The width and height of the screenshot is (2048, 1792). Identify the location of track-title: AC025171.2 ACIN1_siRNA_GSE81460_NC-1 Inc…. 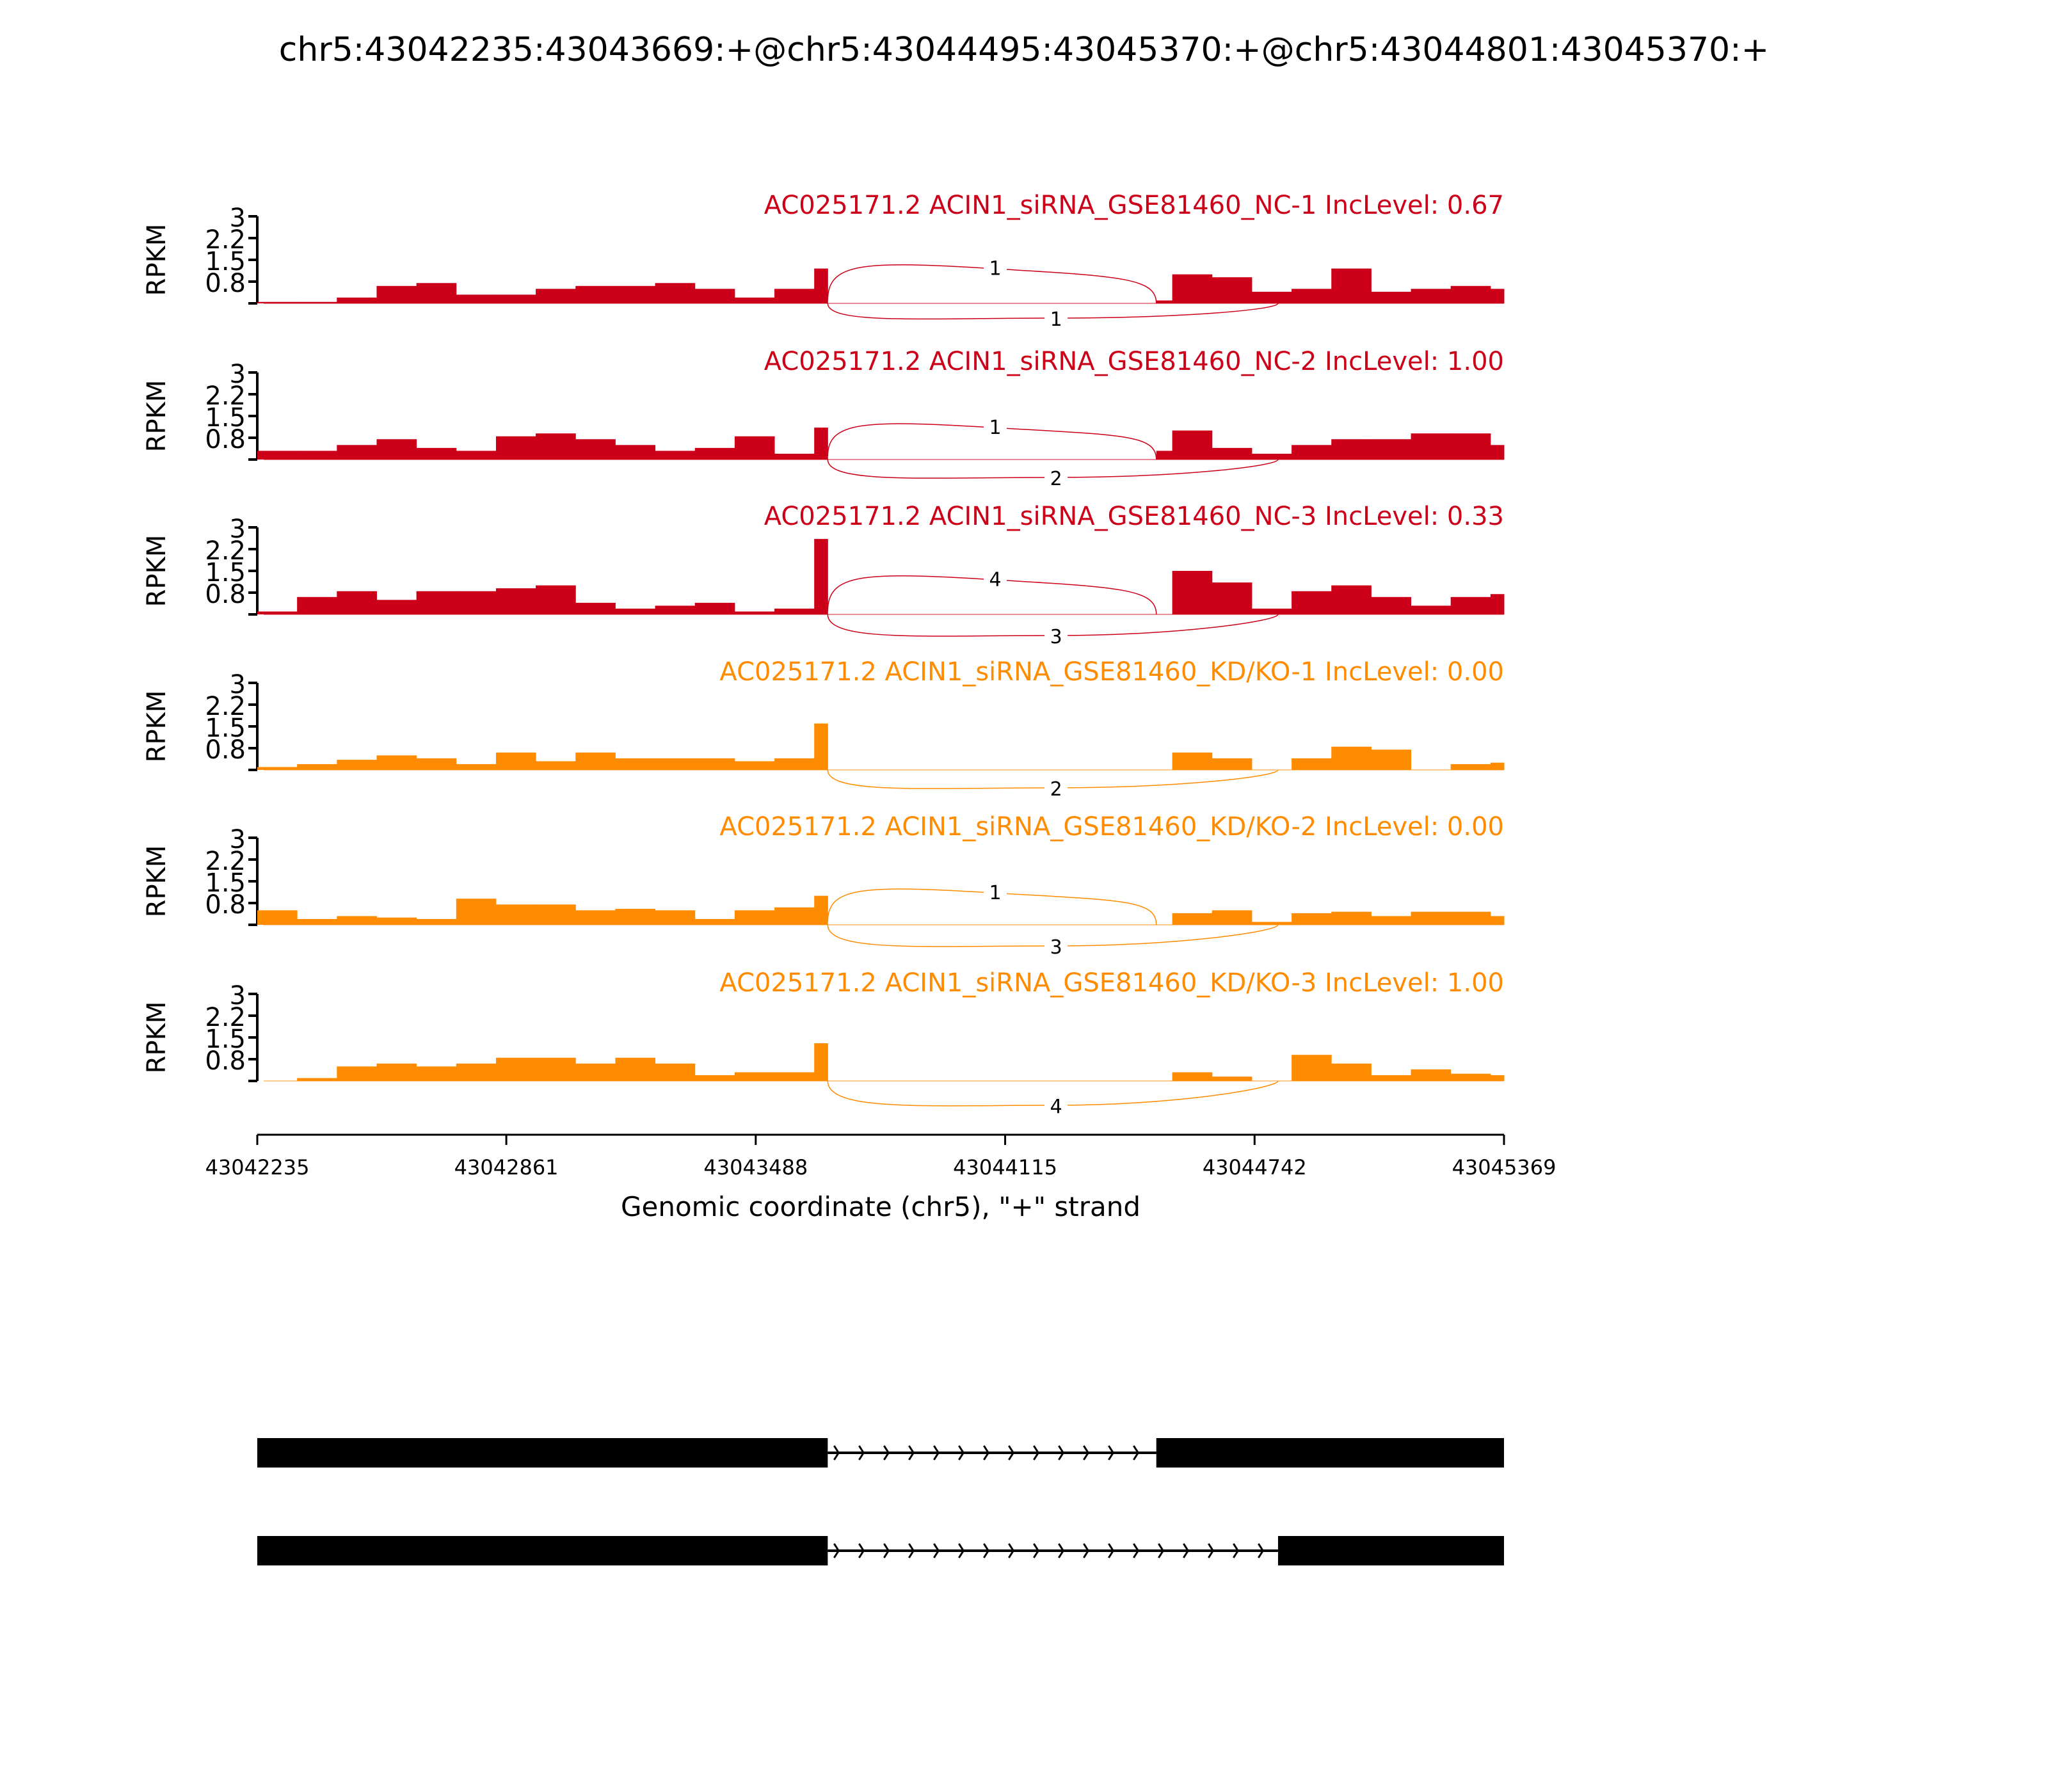
(1134, 205).